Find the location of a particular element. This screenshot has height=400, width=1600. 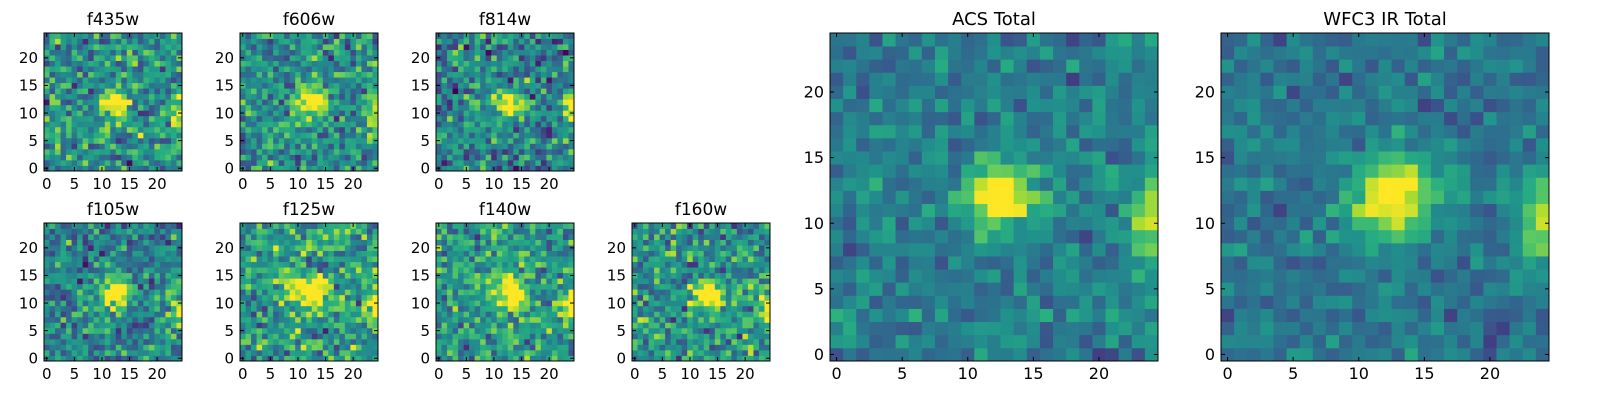

y-tick-label: 0 is located at coordinates (425, 358).